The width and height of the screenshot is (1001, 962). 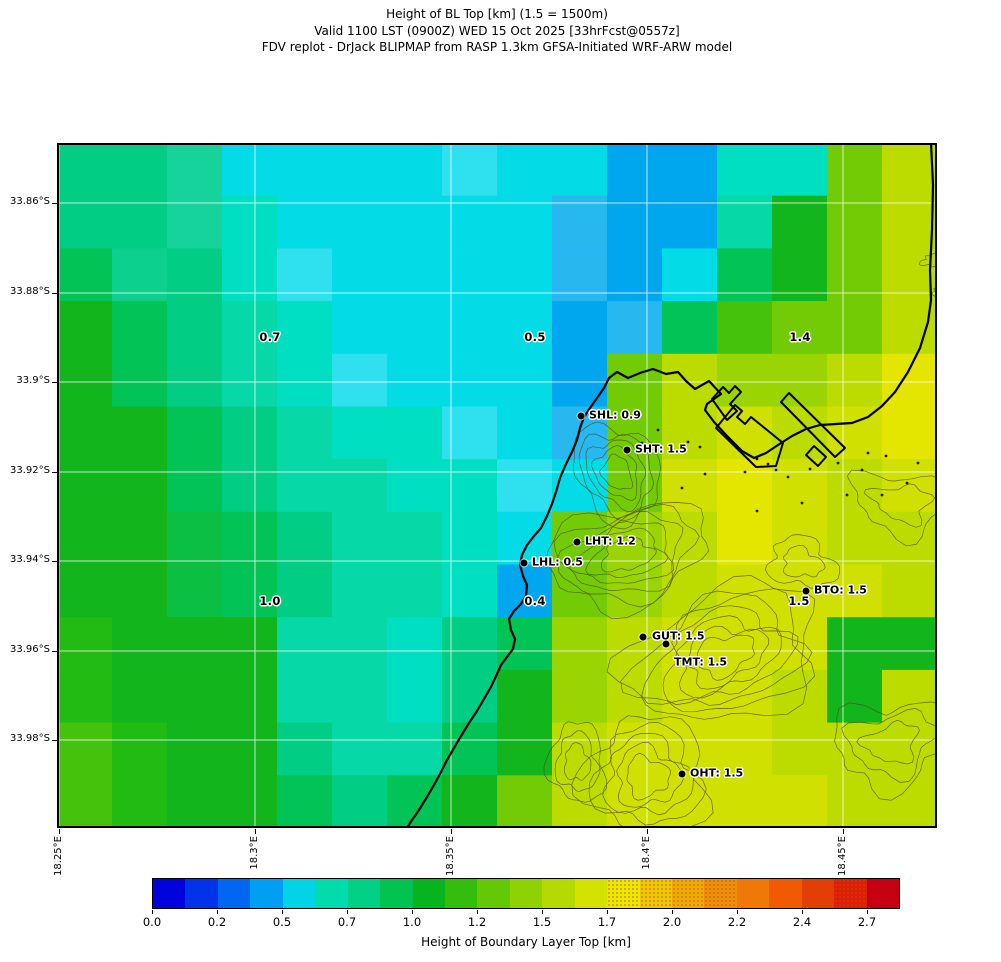 What do you see at coordinates (450, 856) in the screenshot?
I see `x-tick-label: 18.35°E` at bounding box center [450, 856].